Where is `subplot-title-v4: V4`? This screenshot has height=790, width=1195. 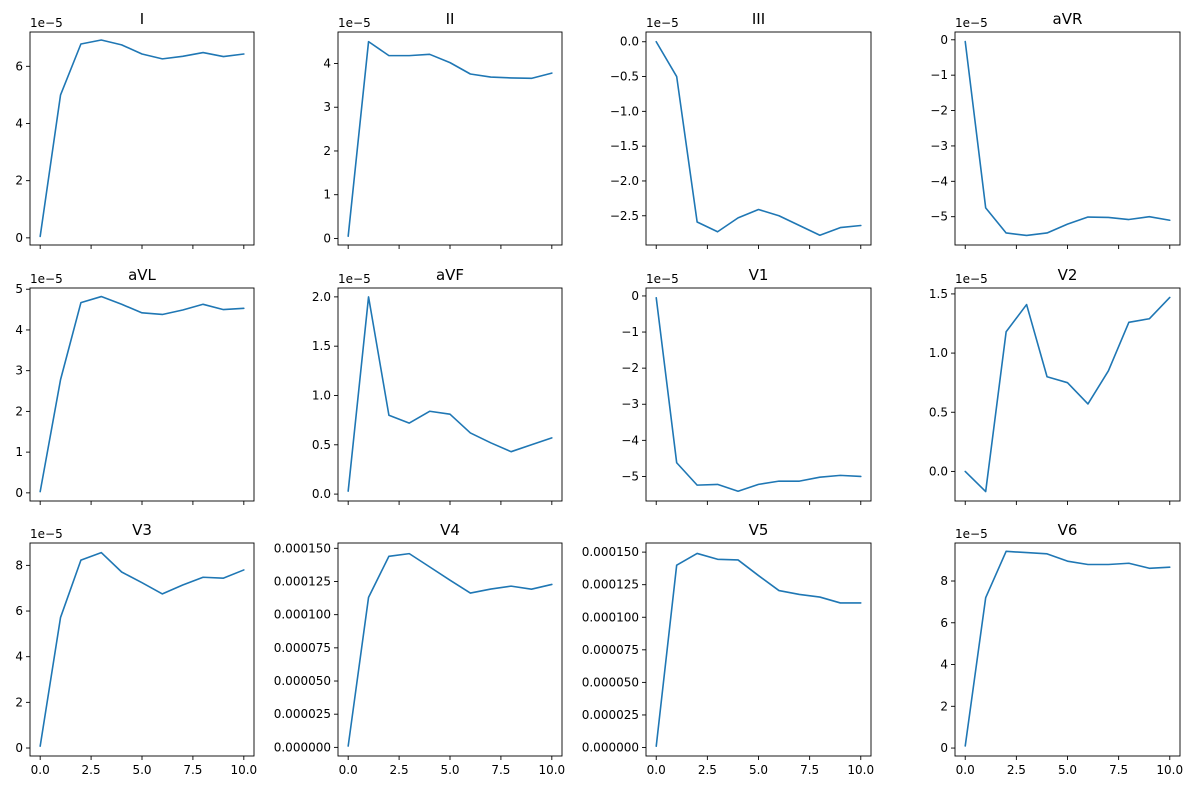 subplot-title-v4: V4 is located at coordinates (450, 530).